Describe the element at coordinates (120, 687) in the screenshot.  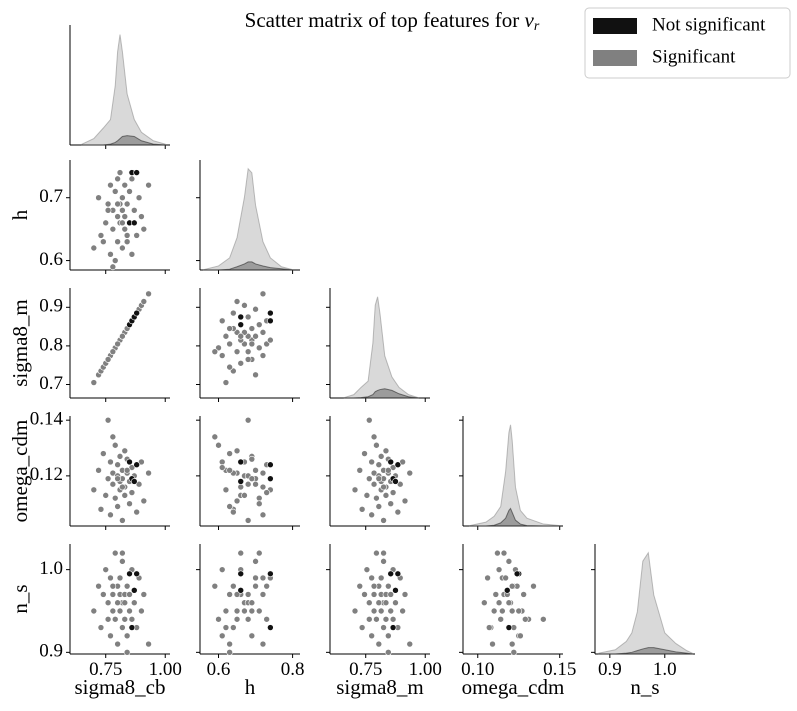
I see `x-axis-label: sigma8_cb` at that location.